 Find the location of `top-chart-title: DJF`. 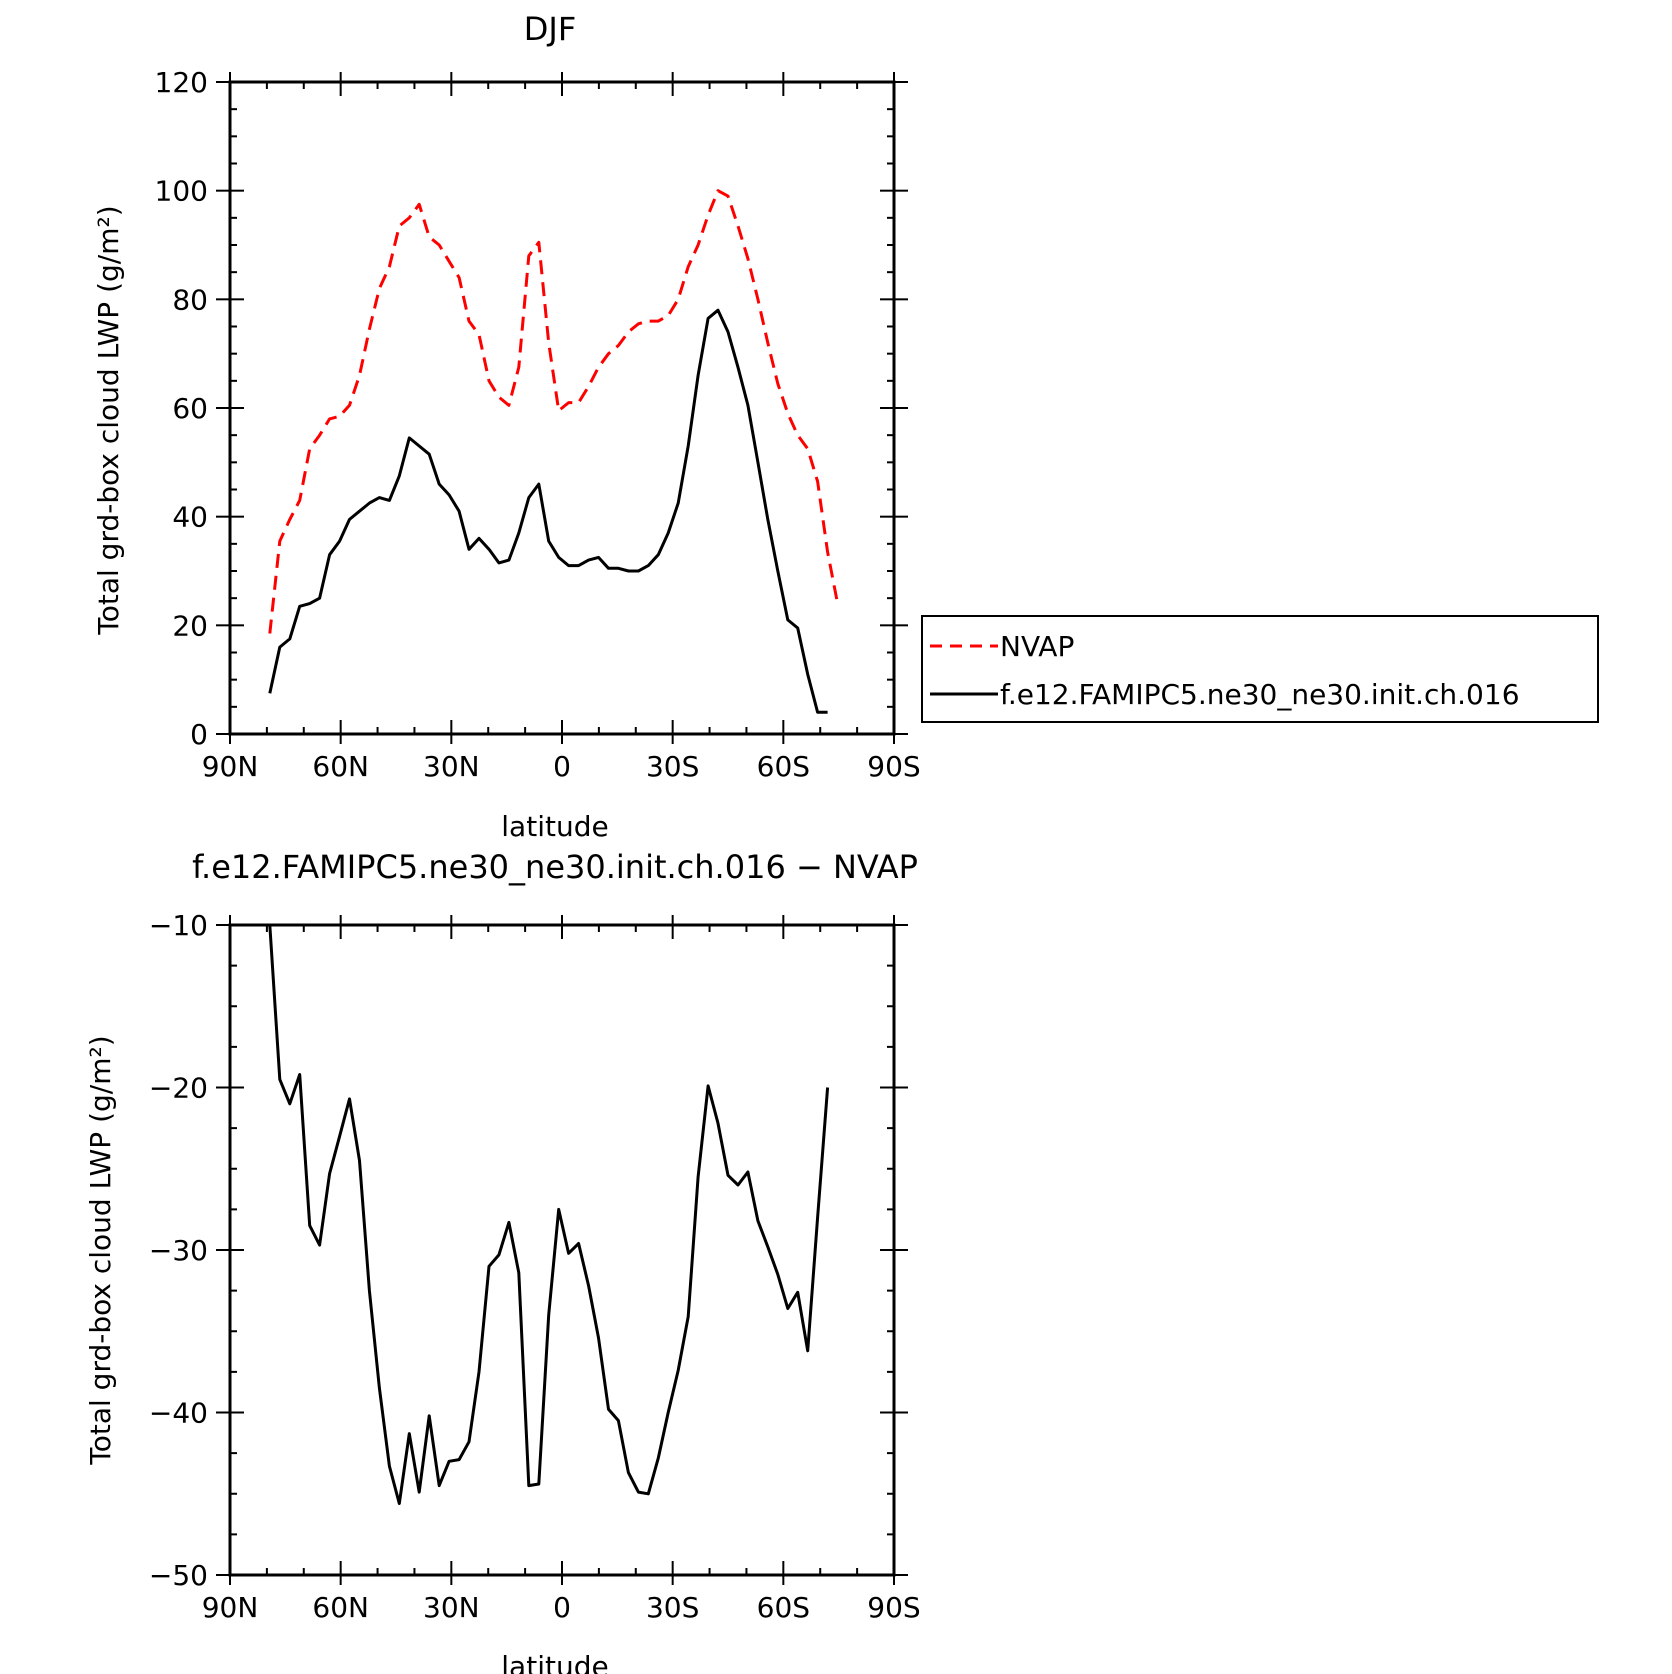

top-chart-title: DJF is located at coordinates (550, 29).